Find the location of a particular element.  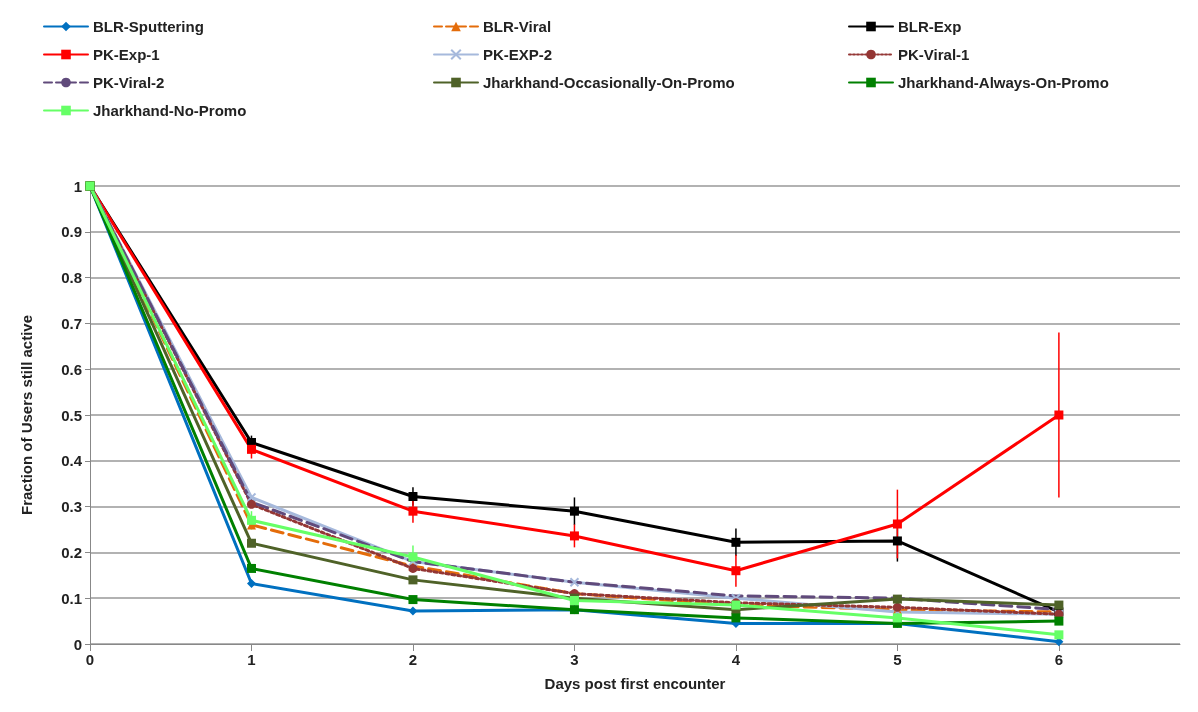

y-tick-label: 0.2 is located at coordinates (71, 552).